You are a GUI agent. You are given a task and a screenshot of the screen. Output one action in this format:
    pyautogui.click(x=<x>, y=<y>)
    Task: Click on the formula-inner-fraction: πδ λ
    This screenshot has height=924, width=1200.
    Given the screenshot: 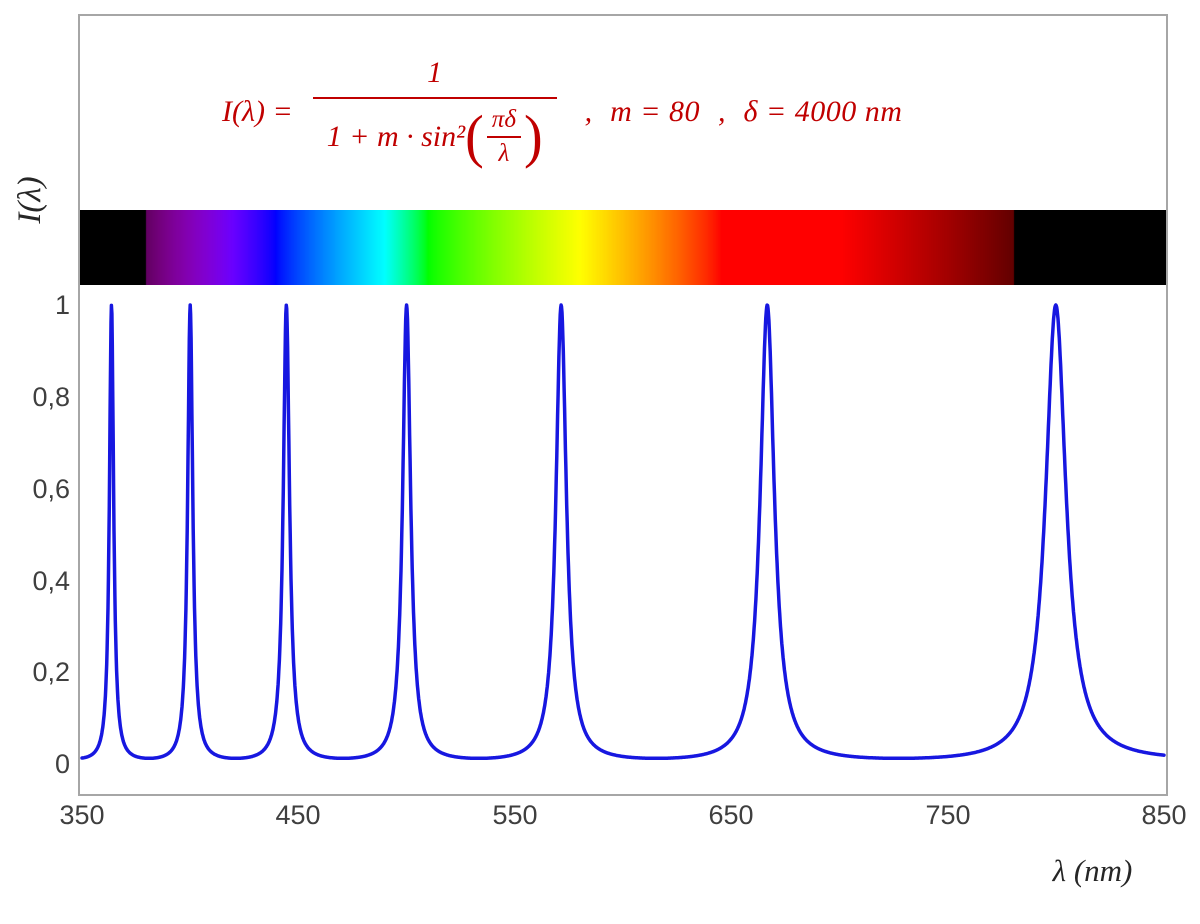 What is the action you would take?
    pyautogui.click(x=503, y=137)
    